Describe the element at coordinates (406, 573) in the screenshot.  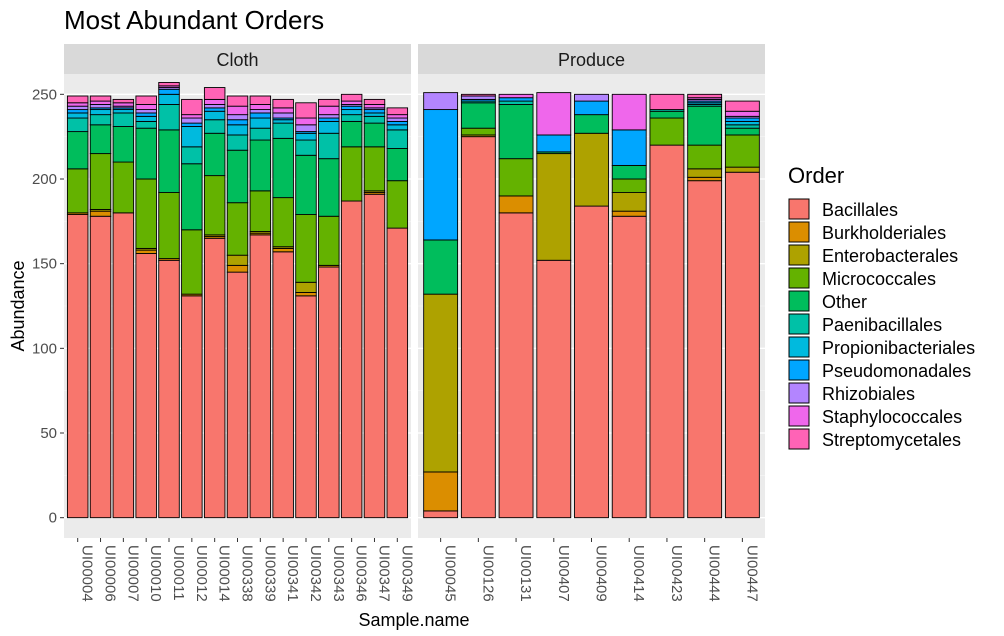
I see `x-tick-label: UI00349` at that location.